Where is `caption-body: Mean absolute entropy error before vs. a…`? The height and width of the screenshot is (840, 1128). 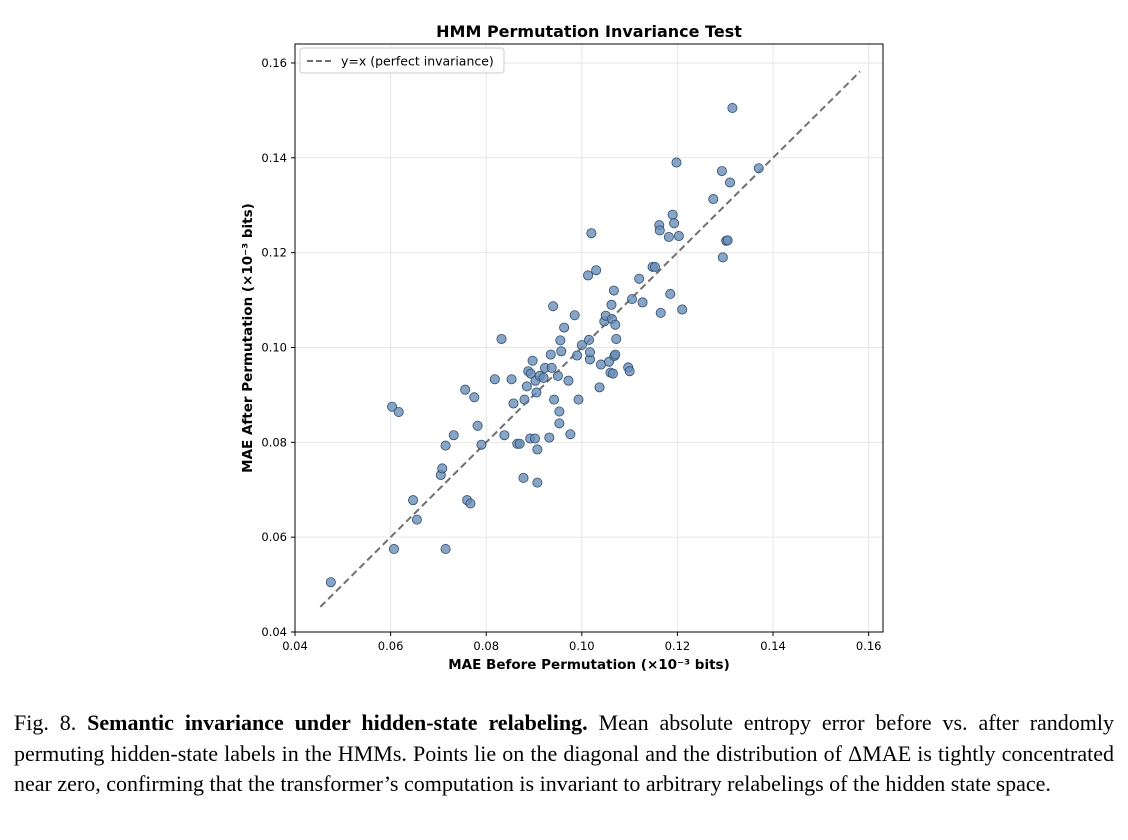
caption-body: Mean absolute entropy error before vs. a… is located at coordinates (564, 753).